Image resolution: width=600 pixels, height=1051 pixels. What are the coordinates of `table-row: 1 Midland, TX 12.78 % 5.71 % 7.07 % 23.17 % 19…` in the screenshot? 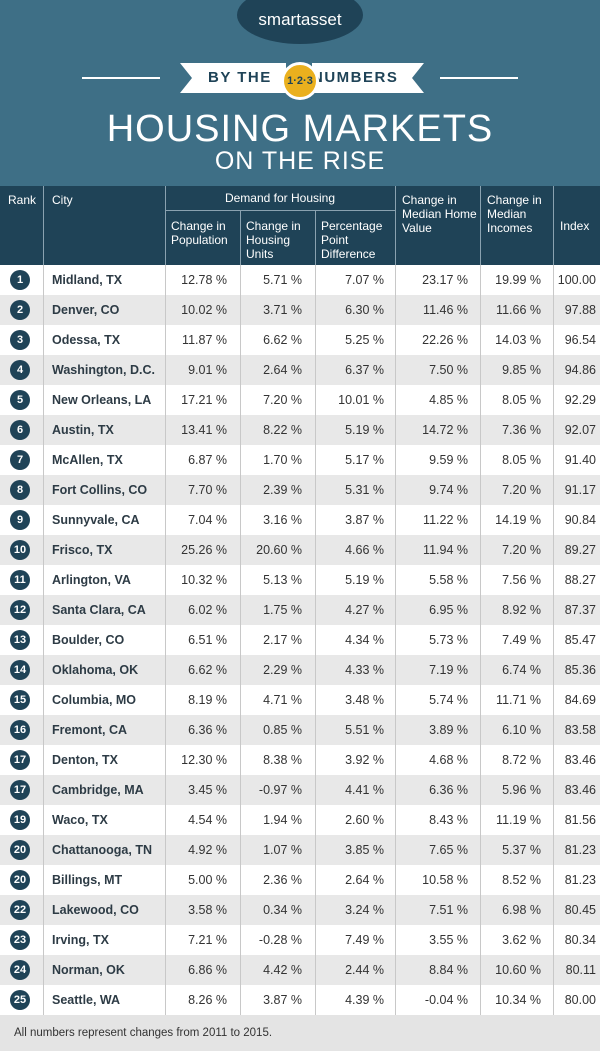 It's located at (300, 280).